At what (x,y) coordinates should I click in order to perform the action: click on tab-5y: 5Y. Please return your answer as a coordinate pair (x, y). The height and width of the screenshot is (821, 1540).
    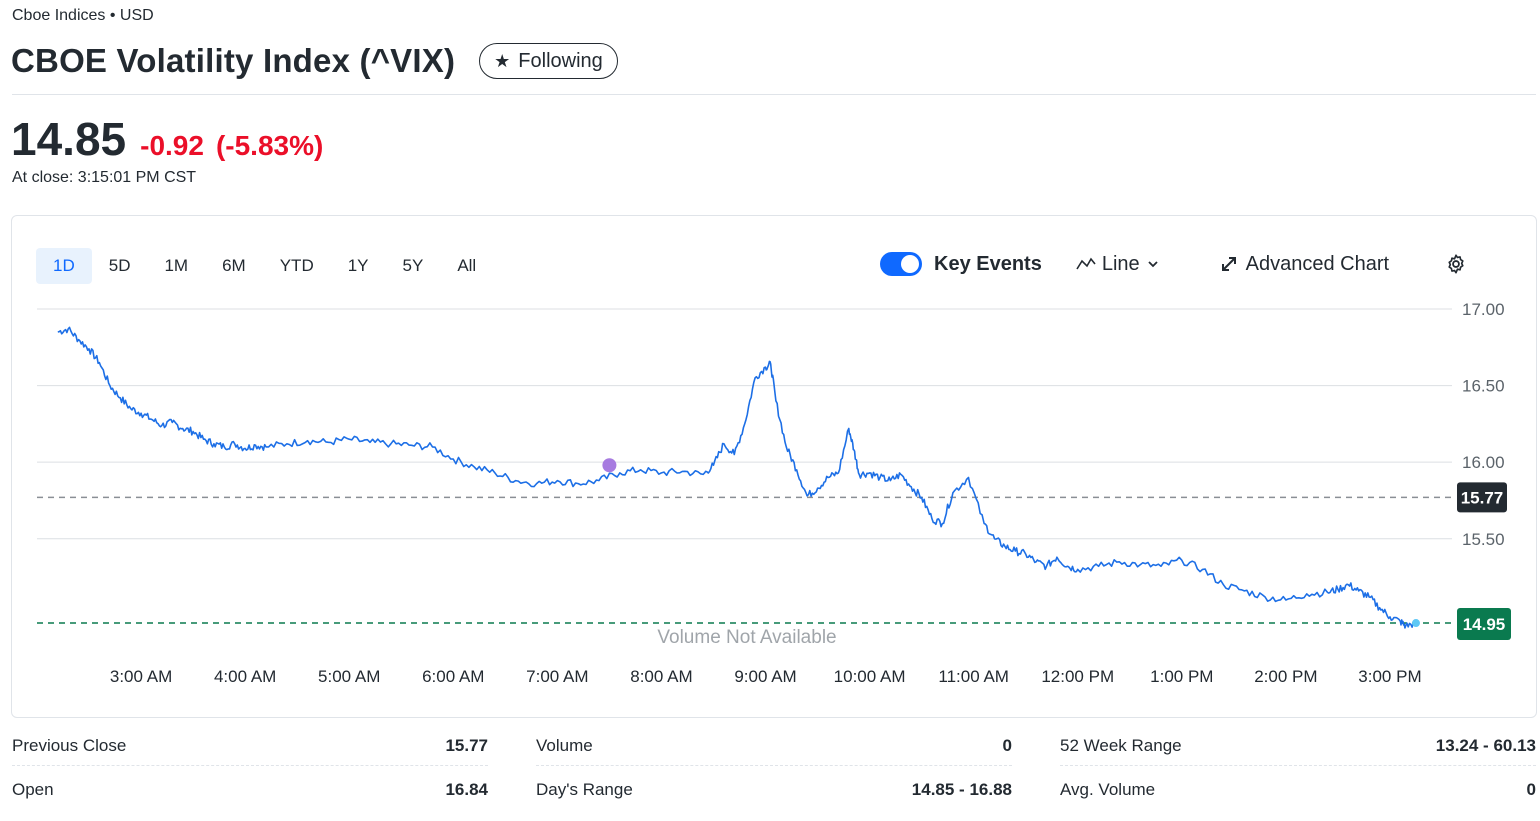
    Looking at the image, I should click on (413, 265).